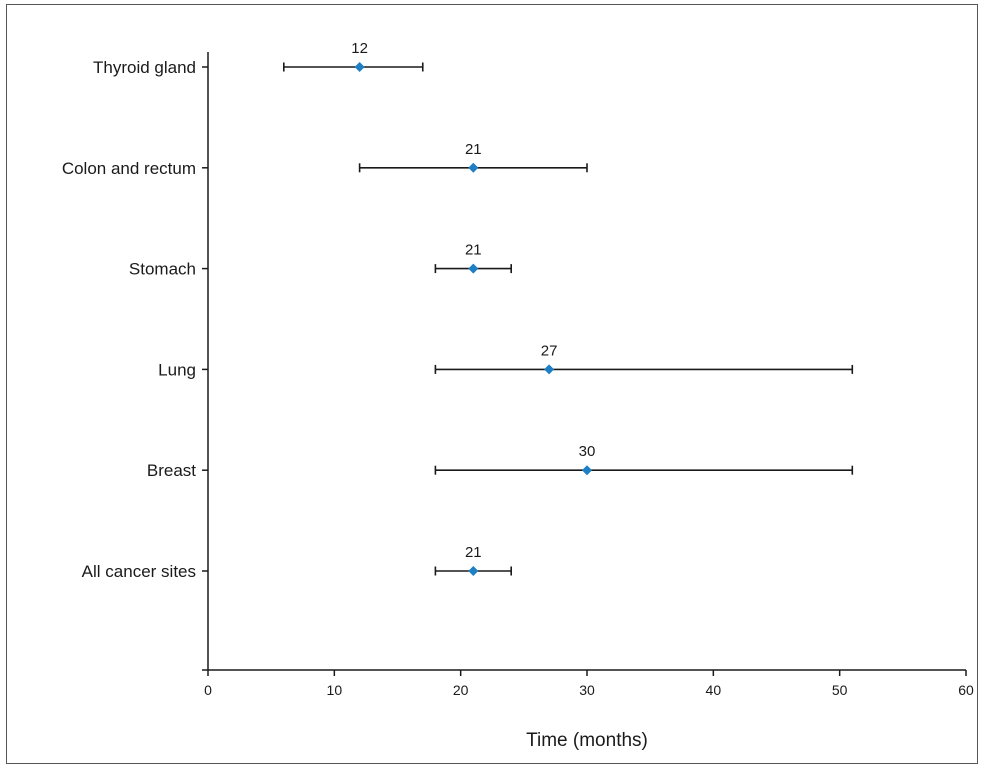 This screenshot has height=769, width=984. What do you see at coordinates (644, 459) in the screenshot?
I see `error-bar-group: 30` at bounding box center [644, 459].